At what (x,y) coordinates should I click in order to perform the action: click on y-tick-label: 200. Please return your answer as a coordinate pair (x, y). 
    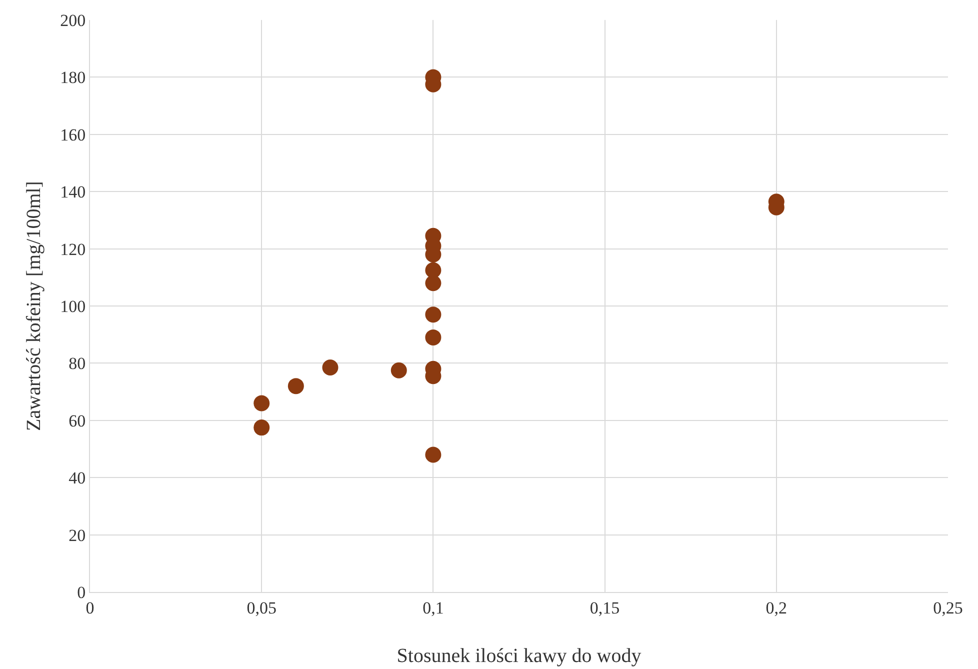
    Looking at the image, I should click on (73, 20).